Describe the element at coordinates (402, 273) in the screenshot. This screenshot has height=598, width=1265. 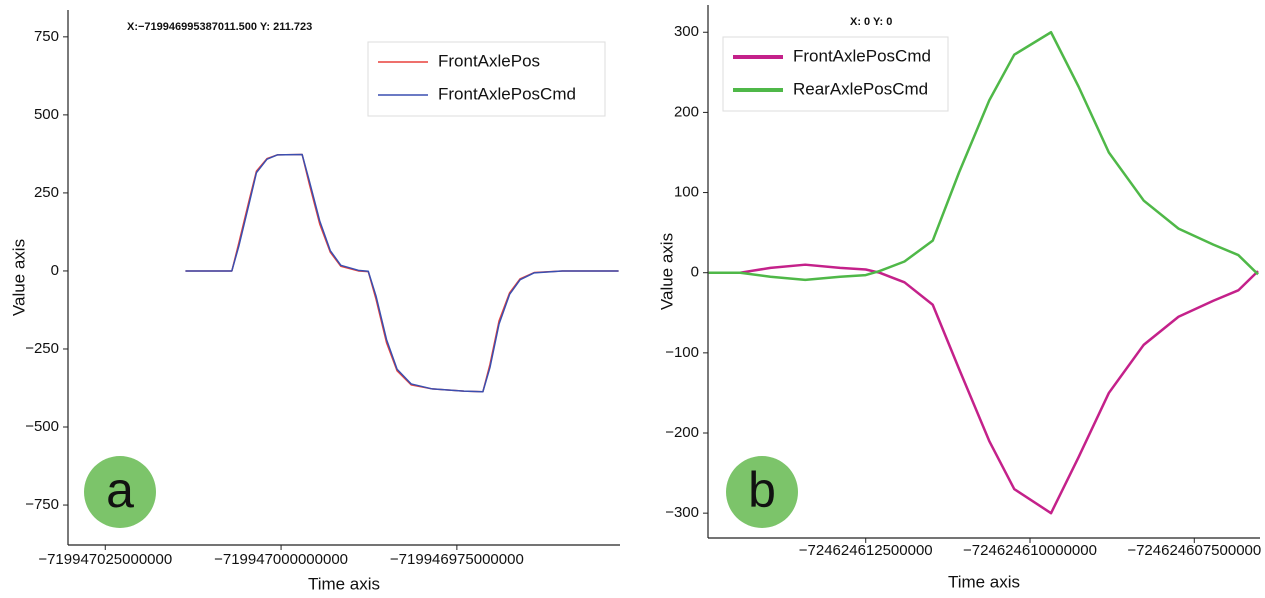
I see `series-line` at that location.